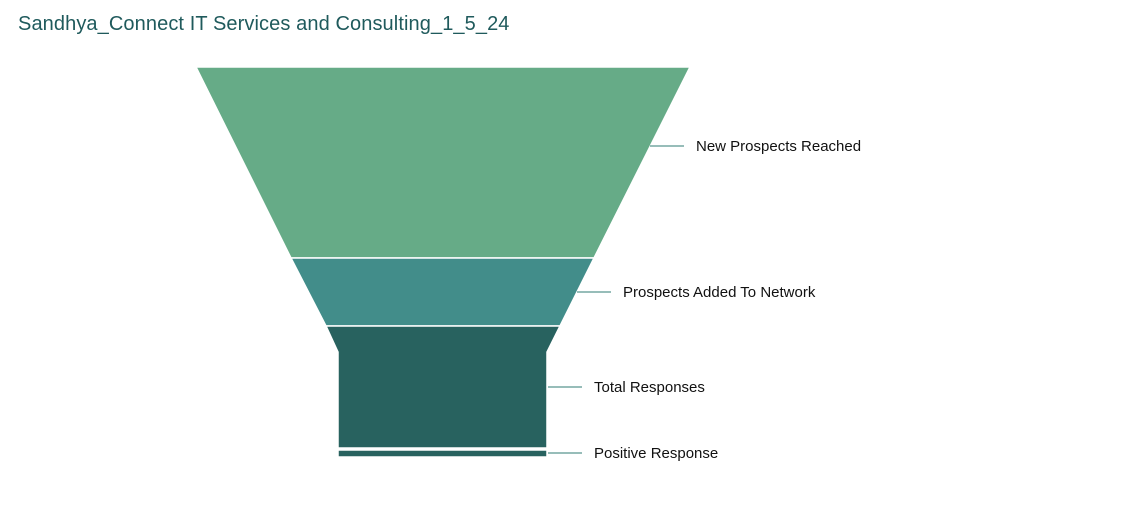 This screenshot has height=522, width=1121. Describe the element at coordinates (442, 292) in the screenshot. I see `funnel-segment-prospects-added-to-network` at that location.